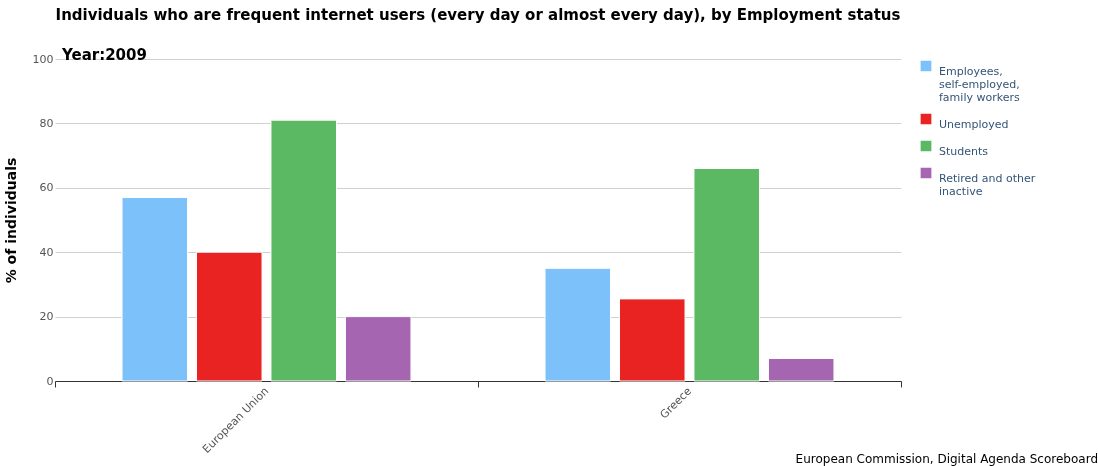 The image size is (1098, 466). Describe the element at coordinates (46, 317) in the screenshot. I see `y-tick-label: 20` at that location.